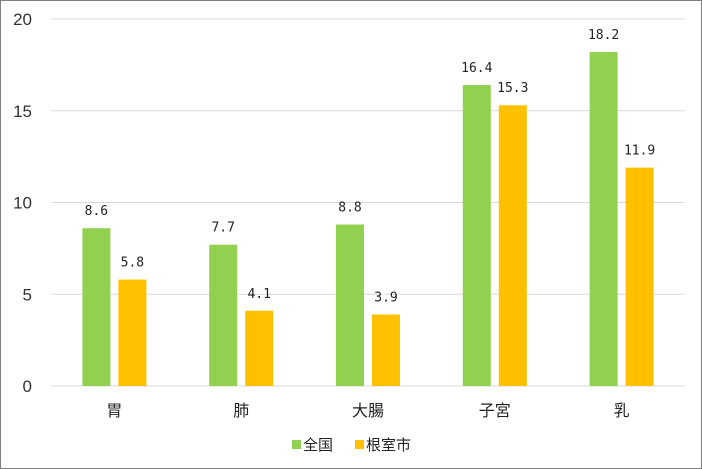 This screenshot has width=702, height=469. What do you see at coordinates (27, 386) in the screenshot?
I see `y-tick-label: 0` at bounding box center [27, 386].